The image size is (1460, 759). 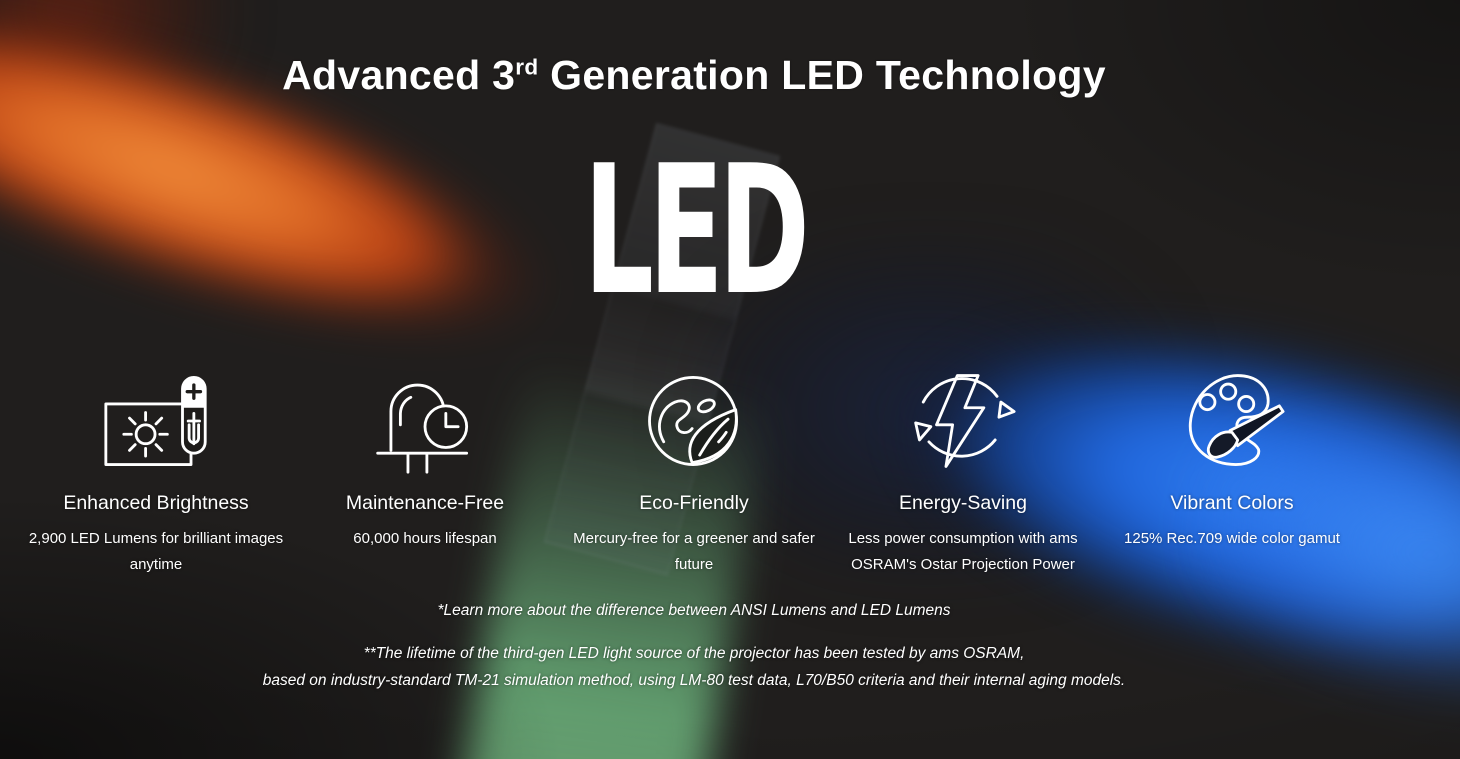 I want to click on title-prefix: Advanced 3, so click(x=399, y=75).